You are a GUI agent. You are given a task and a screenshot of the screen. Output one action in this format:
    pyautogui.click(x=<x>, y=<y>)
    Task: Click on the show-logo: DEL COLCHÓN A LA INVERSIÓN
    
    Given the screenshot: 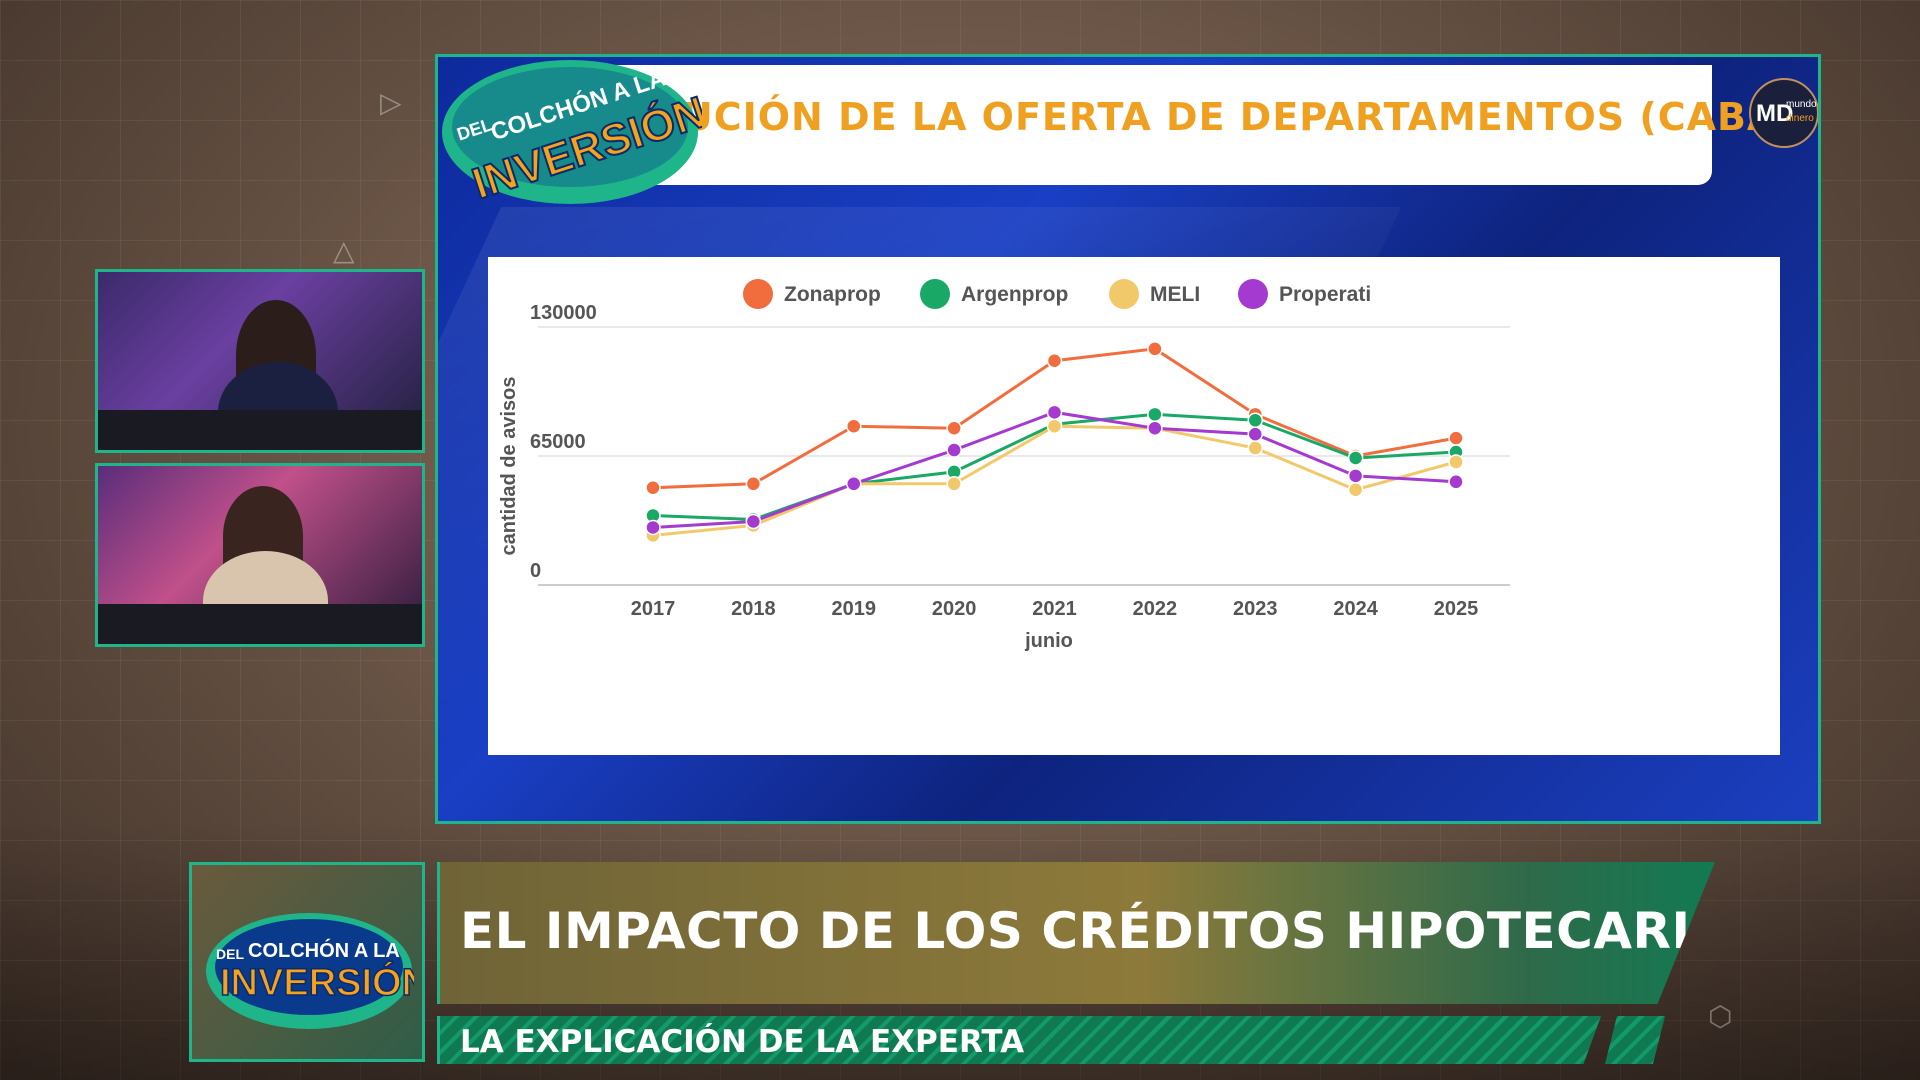 What is the action you would take?
    pyautogui.click(x=572, y=133)
    